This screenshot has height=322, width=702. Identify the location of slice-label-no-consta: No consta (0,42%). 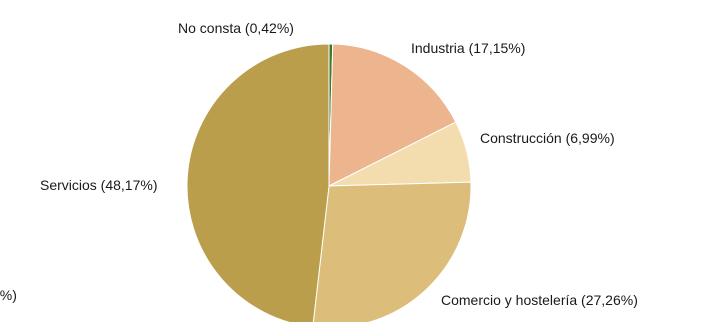
(236, 28).